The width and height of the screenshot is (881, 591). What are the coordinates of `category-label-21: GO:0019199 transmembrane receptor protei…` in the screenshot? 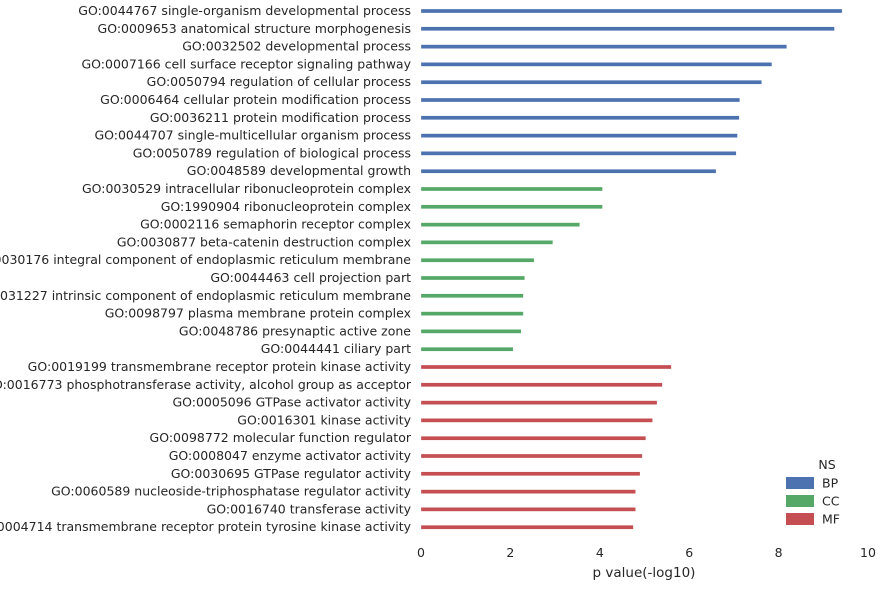 It's located at (220, 366).